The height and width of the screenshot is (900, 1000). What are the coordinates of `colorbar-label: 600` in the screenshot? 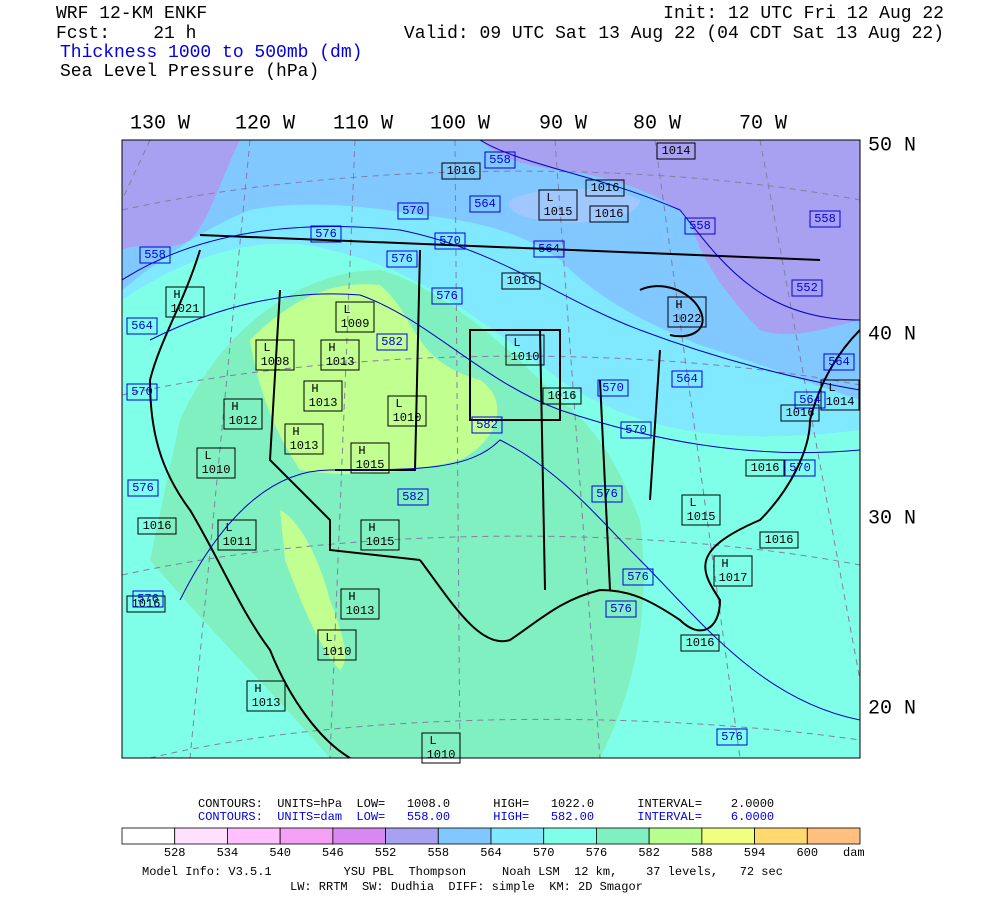 It's located at (807, 853).